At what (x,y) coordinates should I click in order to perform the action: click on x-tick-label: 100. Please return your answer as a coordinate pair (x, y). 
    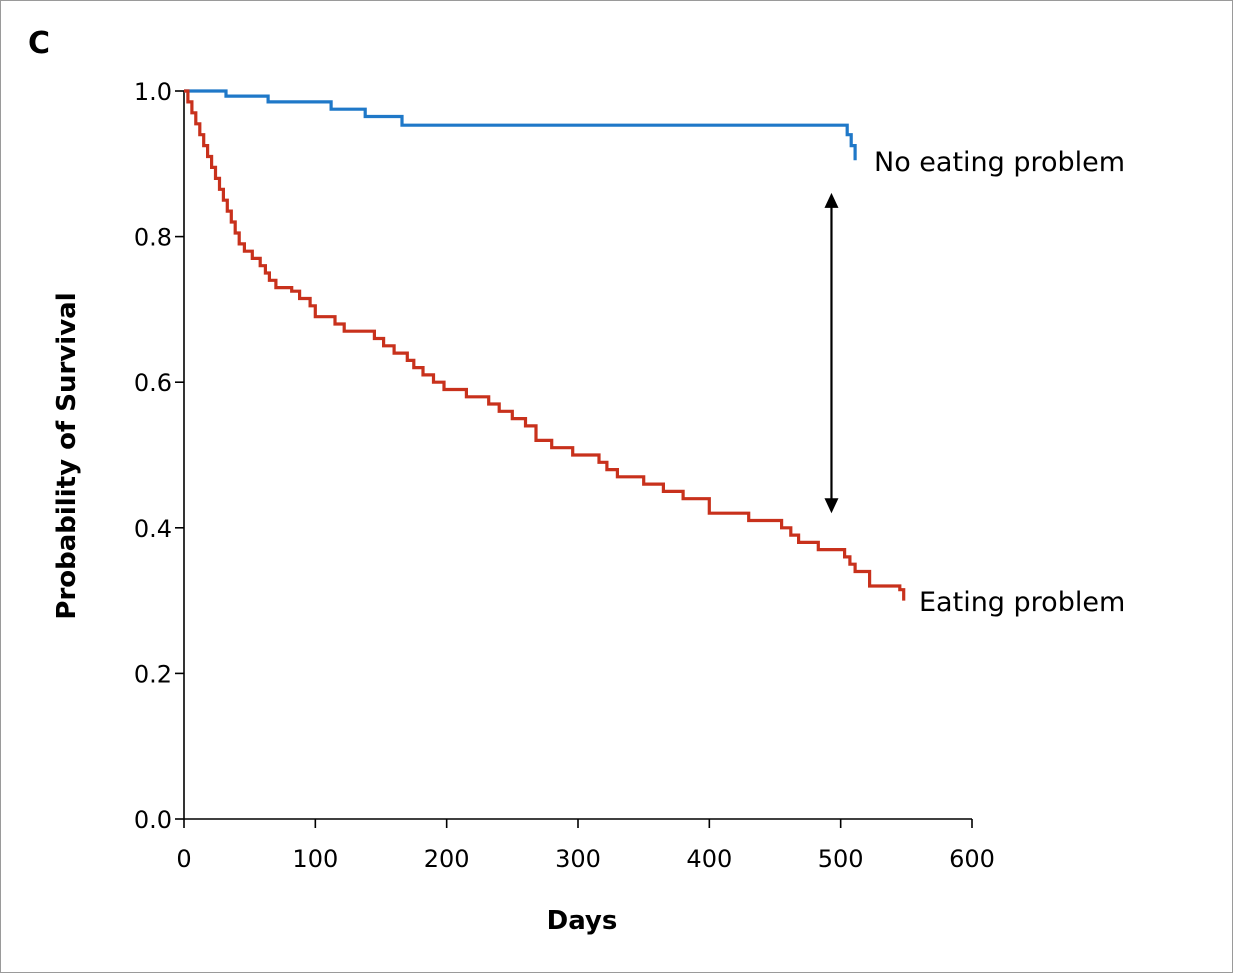
    Looking at the image, I should click on (315, 859).